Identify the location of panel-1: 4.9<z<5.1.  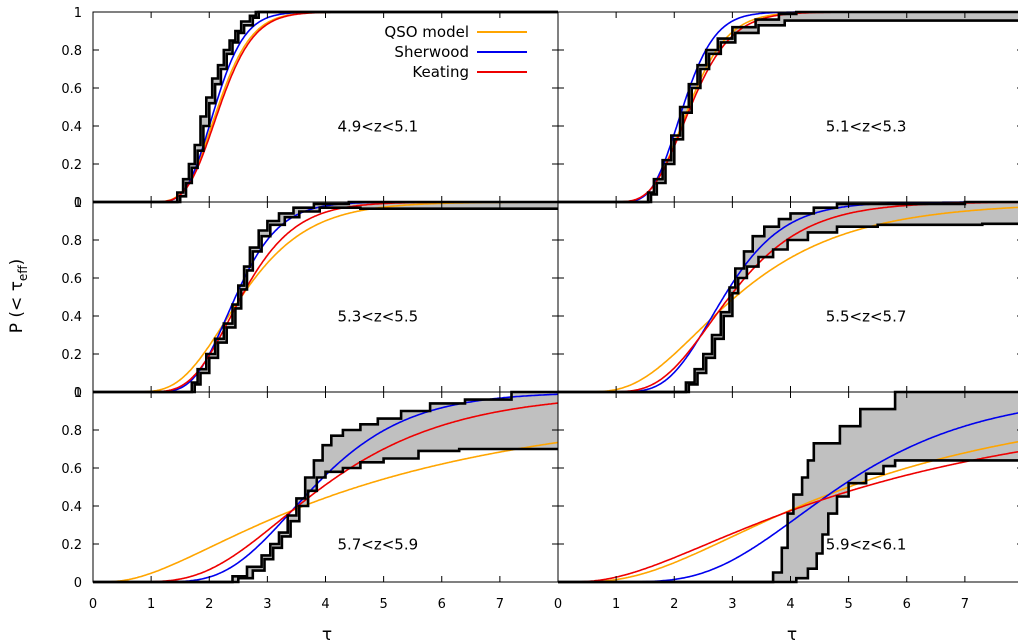
(325, 107).